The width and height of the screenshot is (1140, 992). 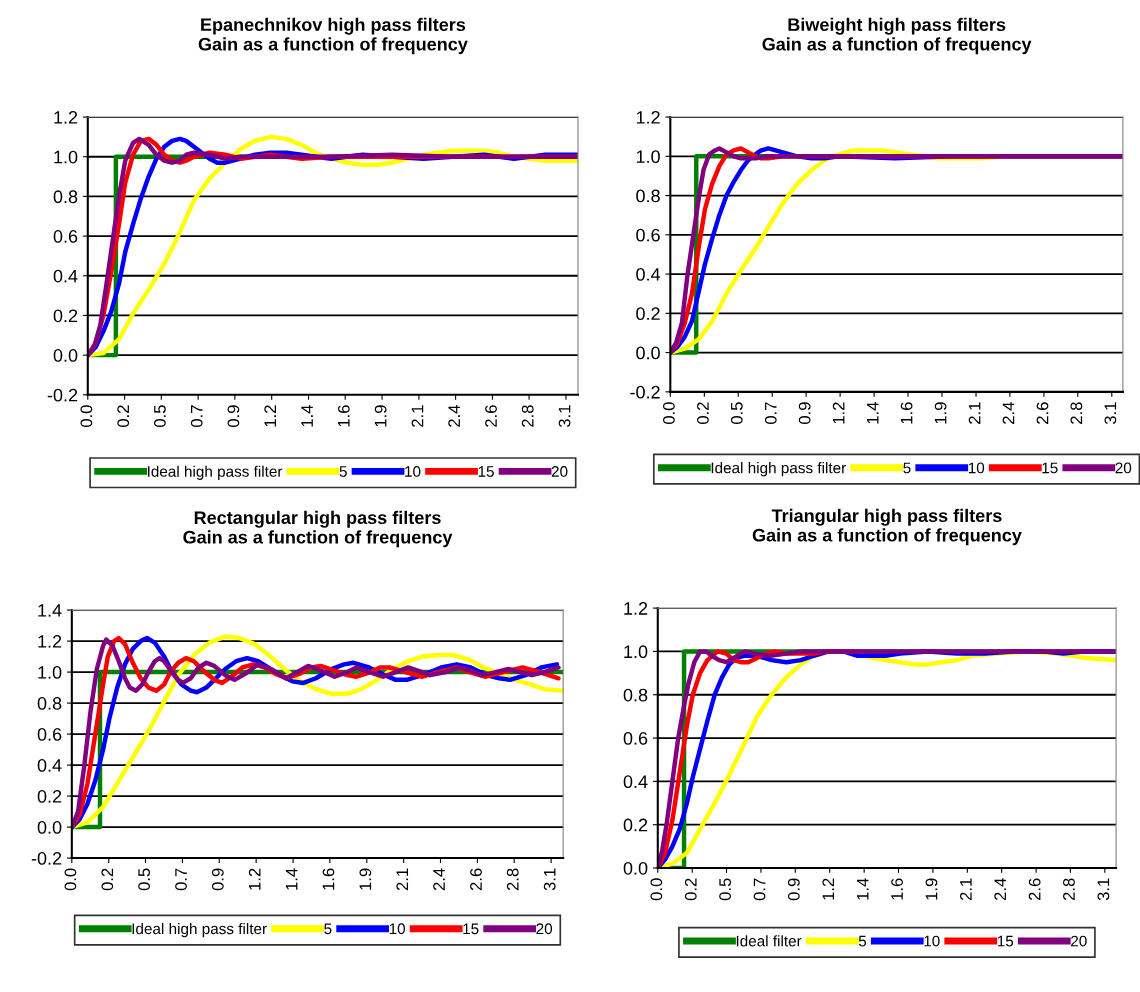 What do you see at coordinates (668, 413) in the screenshot?
I see `x-tick-label: 0.0` at bounding box center [668, 413].